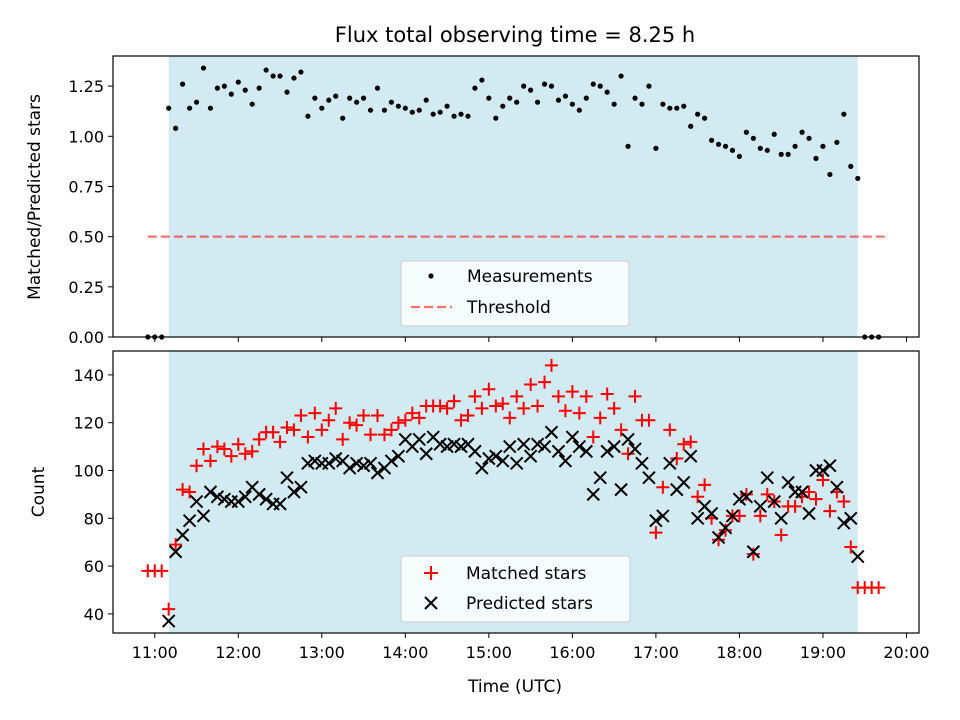  Describe the element at coordinates (86, 136) in the screenshot. I see `ratio-y-tick-label: 1.00` at that location.